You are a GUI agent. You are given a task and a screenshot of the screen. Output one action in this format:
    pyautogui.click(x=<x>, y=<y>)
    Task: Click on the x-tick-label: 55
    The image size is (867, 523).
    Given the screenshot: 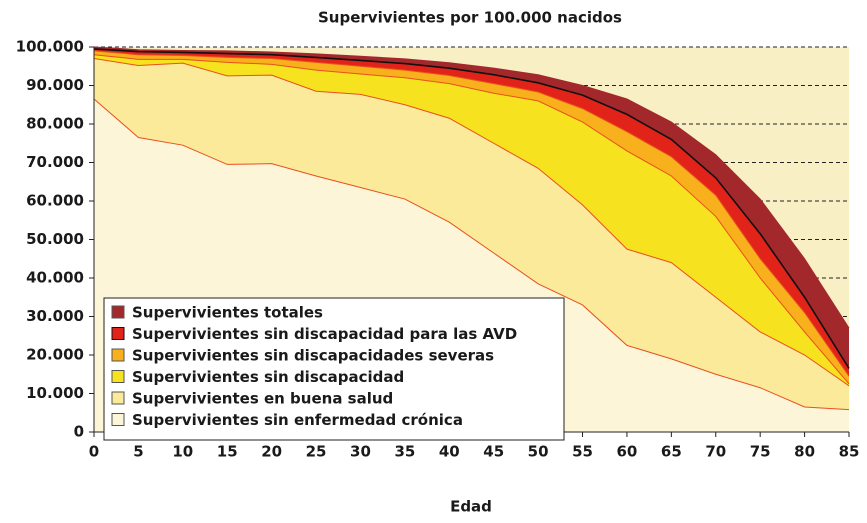 What is the action you would take?
    pyautogui.click(x=582, y=452)
    